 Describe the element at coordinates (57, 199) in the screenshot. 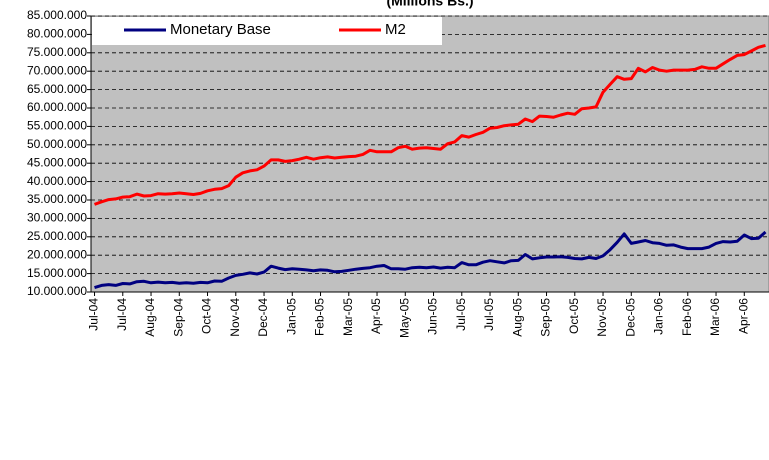

I see `y-tick-label: 35.000.000` at that location.